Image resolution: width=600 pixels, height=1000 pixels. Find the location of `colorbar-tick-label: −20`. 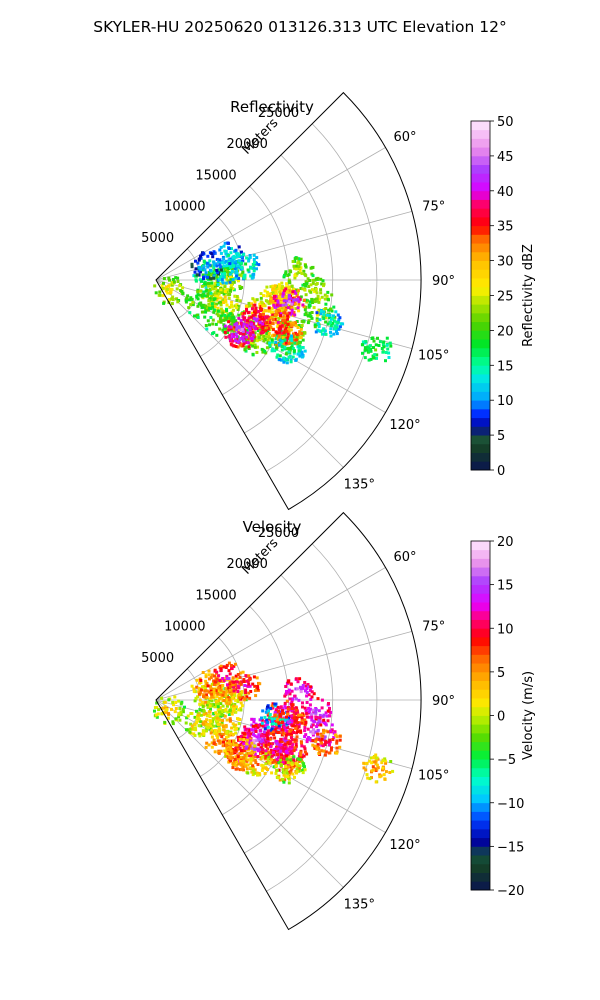

colorbar-tick-label: −20 is located at coordinates (510, 891).